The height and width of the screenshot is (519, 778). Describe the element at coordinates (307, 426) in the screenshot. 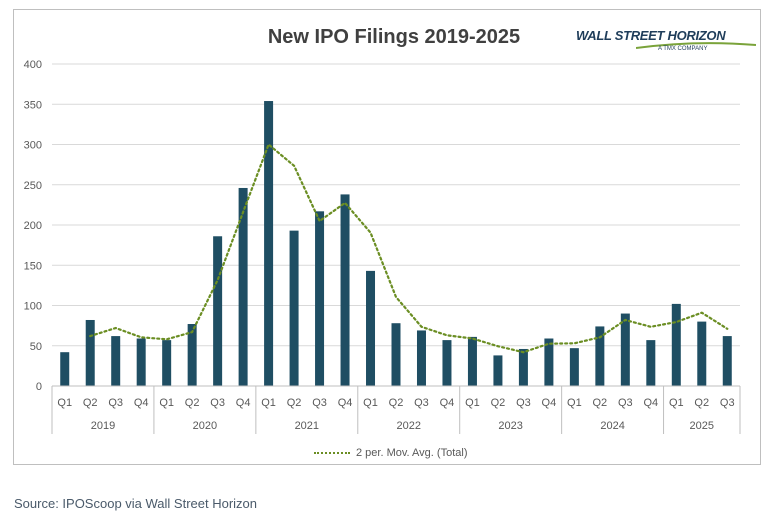

I see `x-group-label: 2021` at that location.